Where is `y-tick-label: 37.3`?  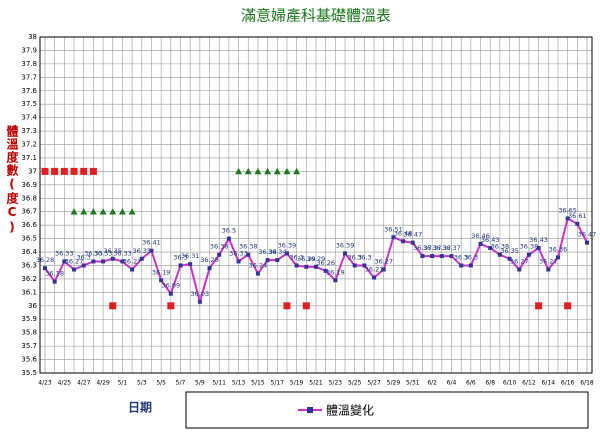
y-tick-label: 37.3 is located at coordinates (29, 131).